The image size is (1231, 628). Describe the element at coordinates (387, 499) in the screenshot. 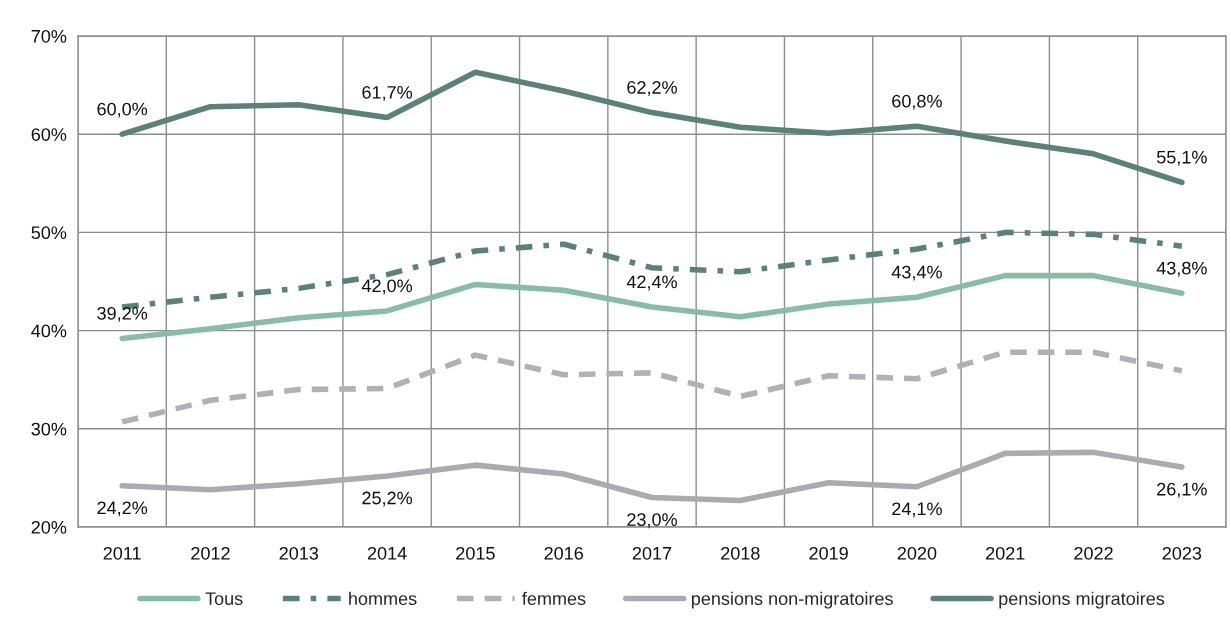

I see `data-label: 25,2%` at that location.